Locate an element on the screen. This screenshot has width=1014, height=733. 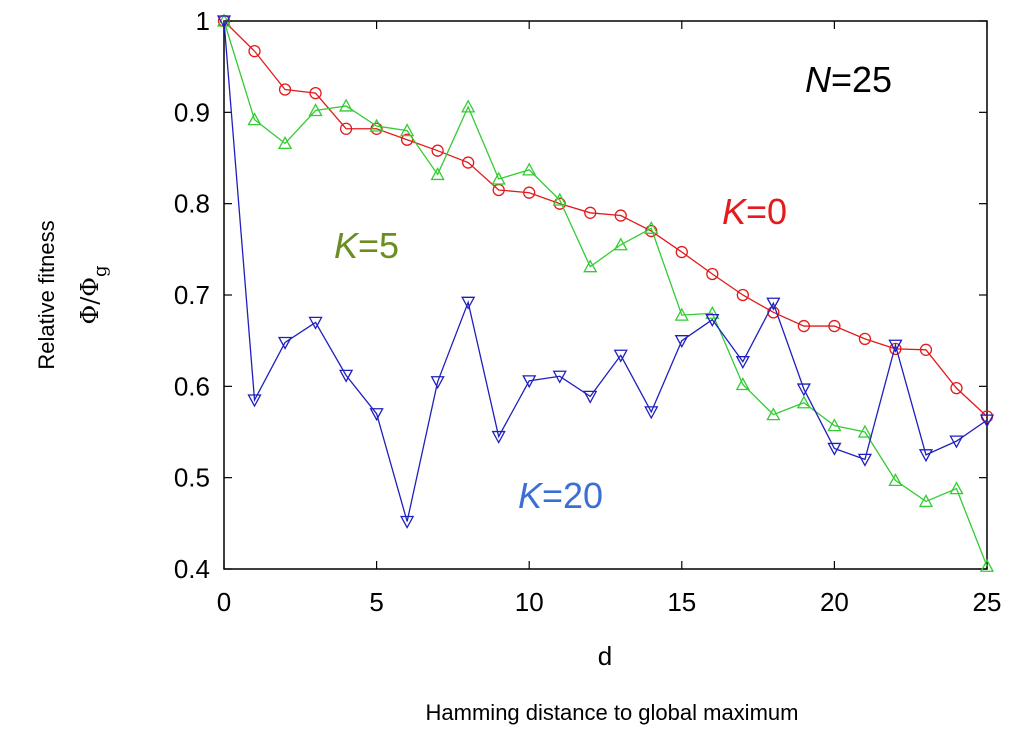
y-tick-label: 0.5 is located at coordinates (192, 478).